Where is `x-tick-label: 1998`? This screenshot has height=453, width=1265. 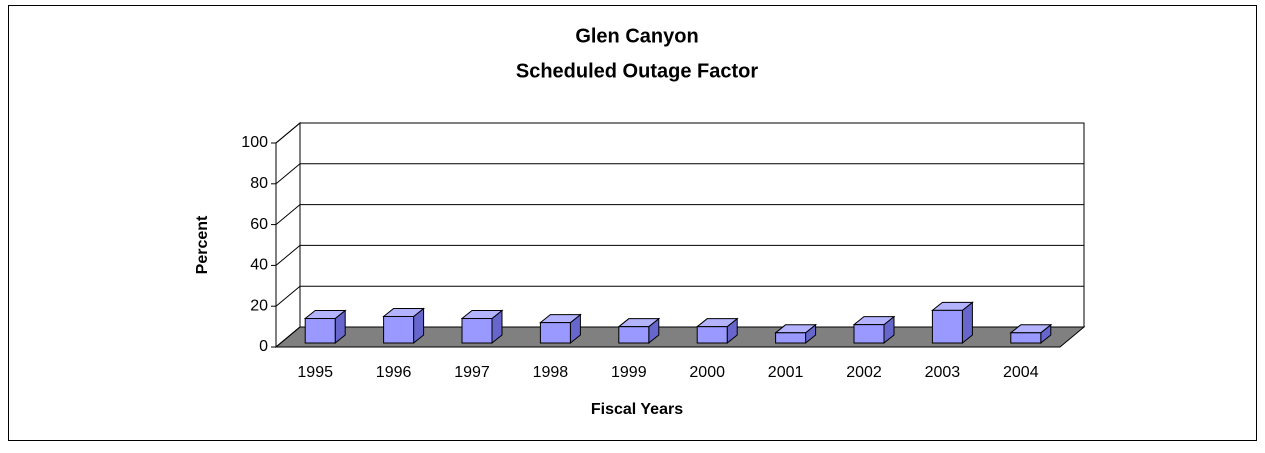
x-tick-label: 1998 is located at coordinates (551, 372).